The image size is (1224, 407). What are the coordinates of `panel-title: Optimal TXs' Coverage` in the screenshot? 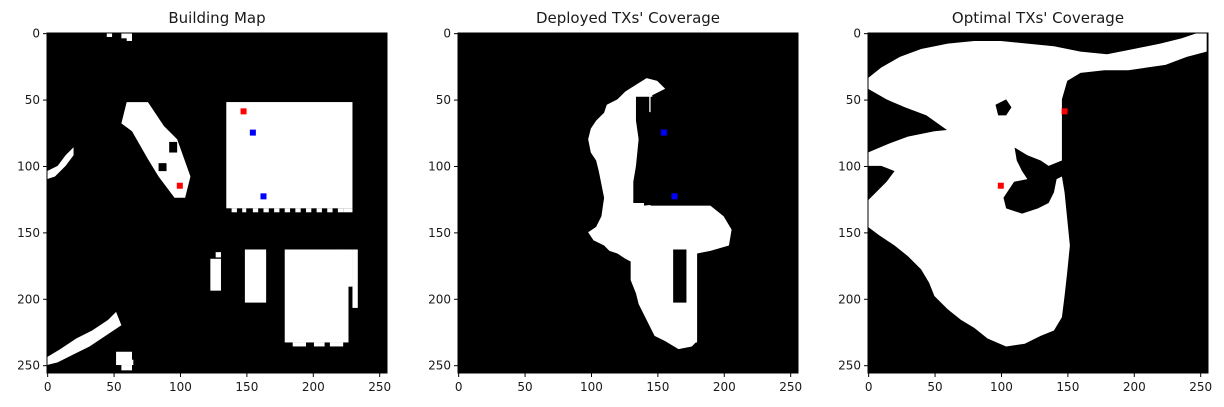 It's located at (1038, 18).